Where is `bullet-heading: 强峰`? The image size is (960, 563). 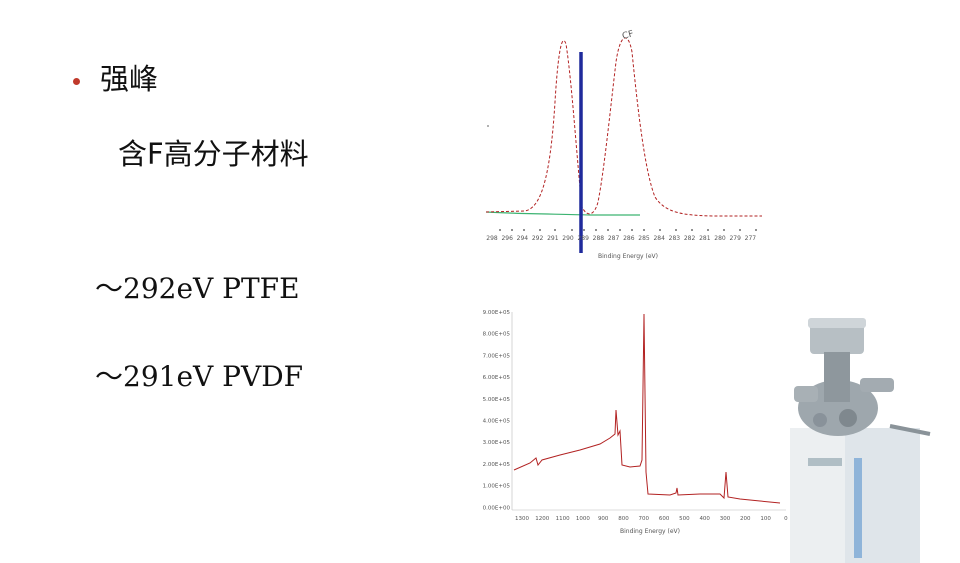 bullet-heading: 强峰 is located at coordinates (129, 79).